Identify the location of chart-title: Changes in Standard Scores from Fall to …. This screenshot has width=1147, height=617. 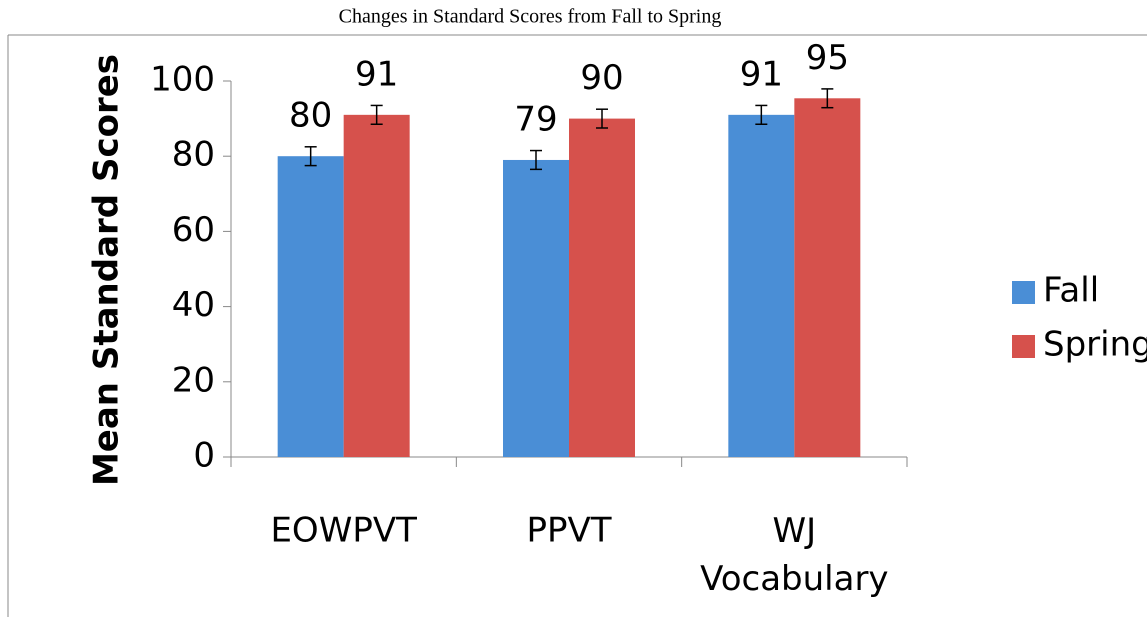
(530, 17).